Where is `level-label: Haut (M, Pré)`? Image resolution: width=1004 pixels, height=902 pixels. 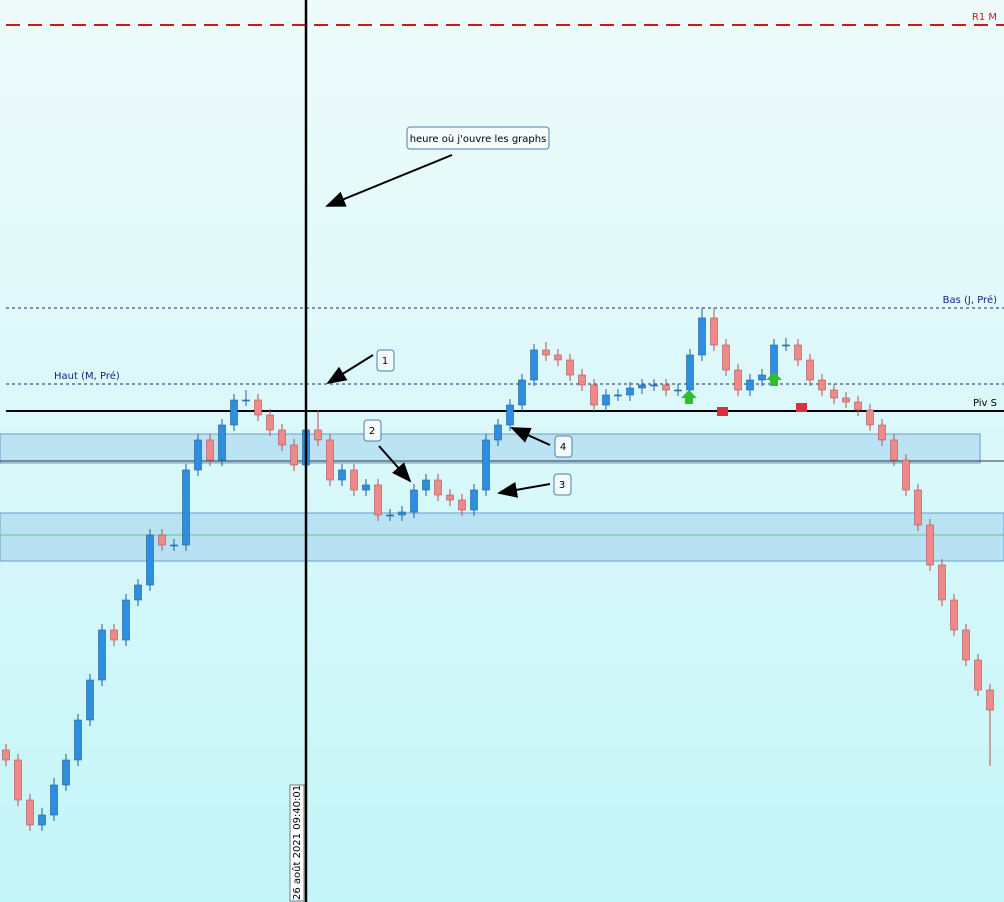 level-label: Haut (M, Pré) is located at coordinates (87, 376).